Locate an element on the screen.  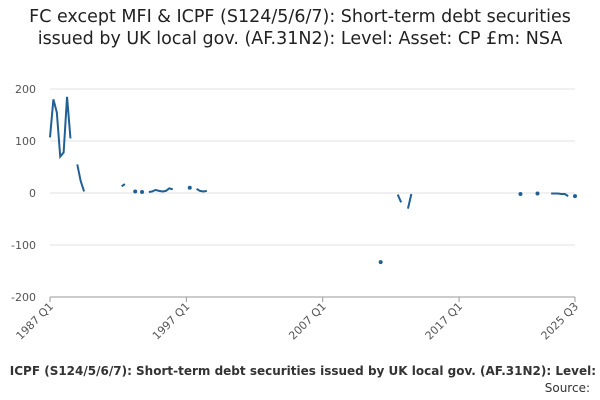
x-tick-label: 1997 Q1 is located at coordinates (171, 321).